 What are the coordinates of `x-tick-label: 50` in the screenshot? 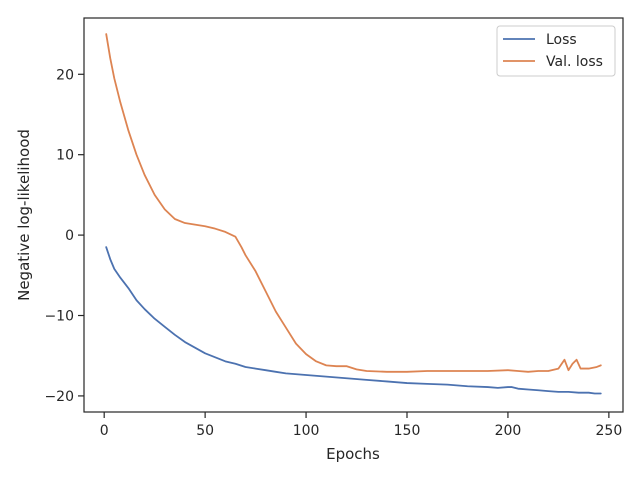 It's located at (205, 431).